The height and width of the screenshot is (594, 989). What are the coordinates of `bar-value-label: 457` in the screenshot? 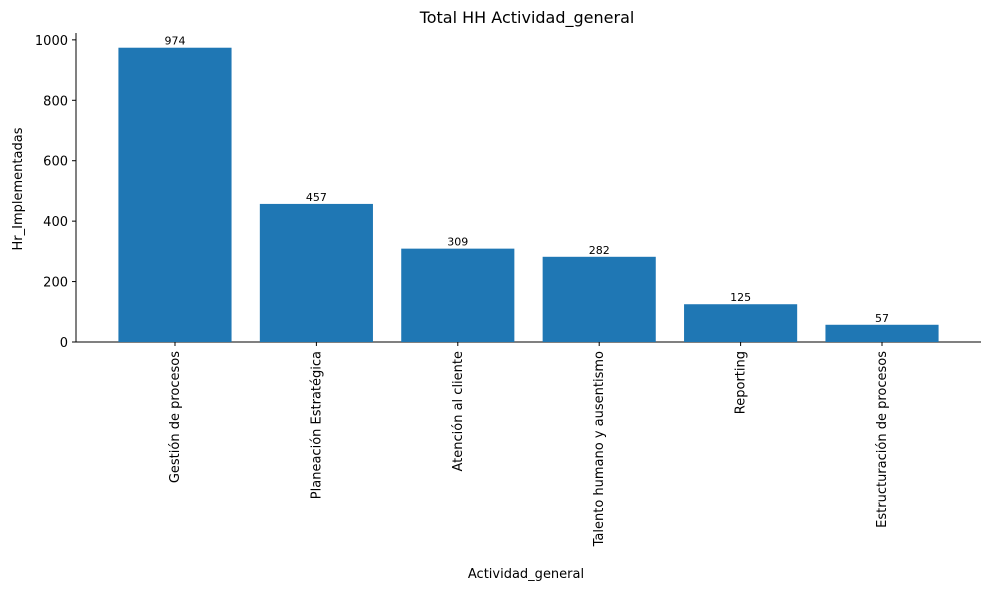 It's located at (316, 197).